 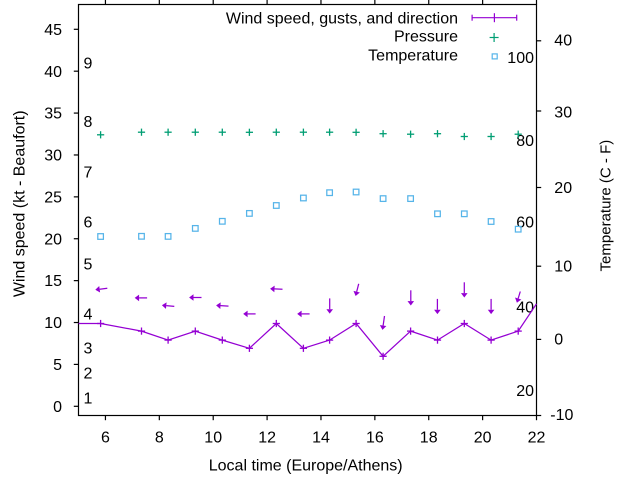 What do you see at coordinates (525, 141) in the screenshot?
I see `svg-text: 80` at bounding box center [525, 141].